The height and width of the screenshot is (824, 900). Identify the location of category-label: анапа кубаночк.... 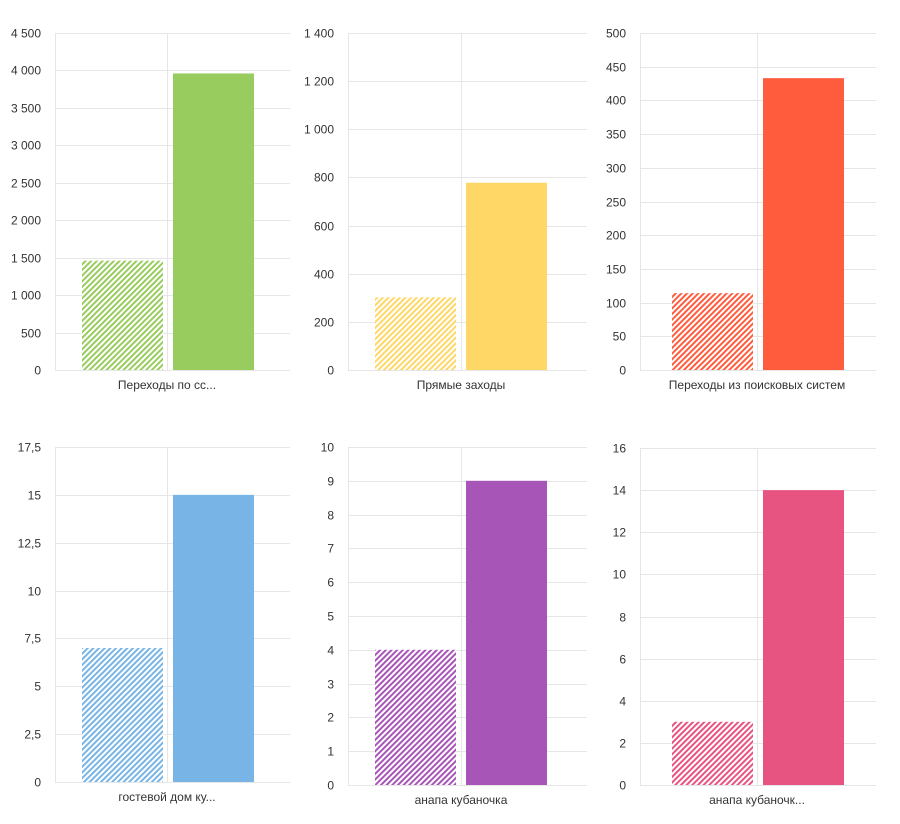
(757, 800).